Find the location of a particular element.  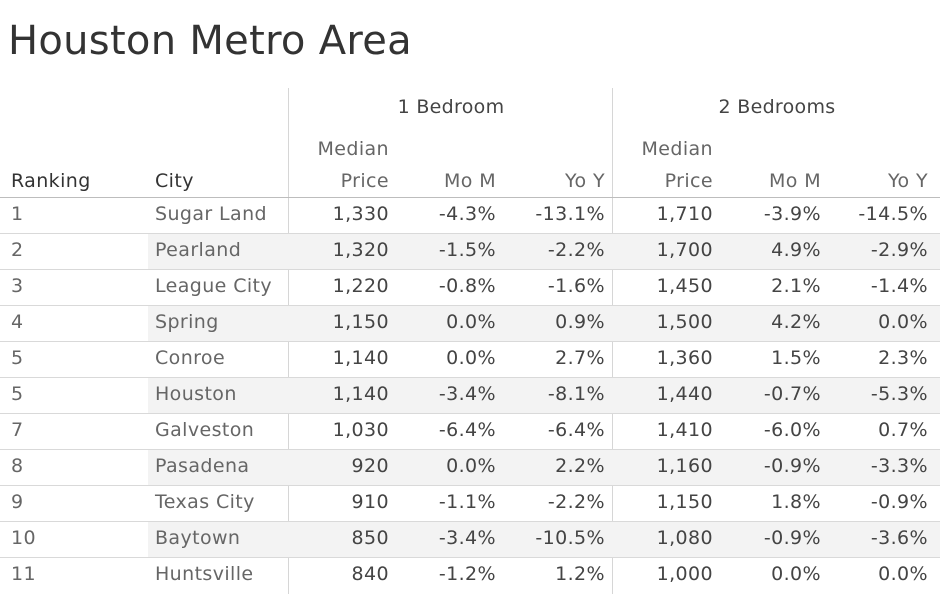

cell-mom-2bed: -0.7% is located at coordinates (792, 394).